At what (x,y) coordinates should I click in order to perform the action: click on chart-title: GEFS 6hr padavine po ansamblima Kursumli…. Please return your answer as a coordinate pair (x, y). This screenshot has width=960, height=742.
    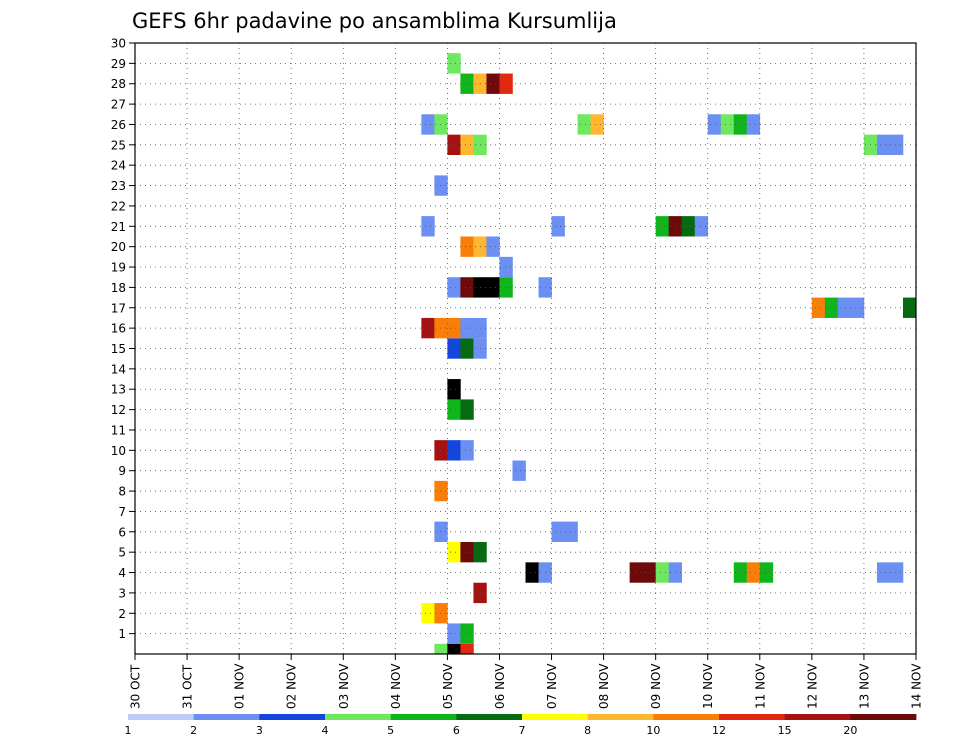
    Looking at the image, I should click on (374, 21).